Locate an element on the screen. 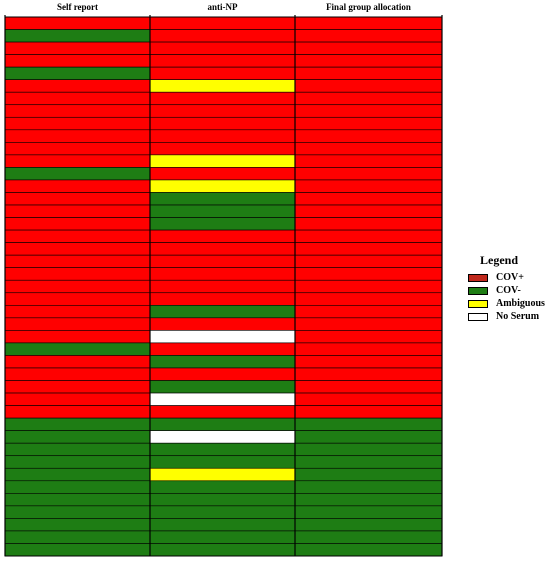 Image resolution: width=550 pixels, height=561 pixels. legend-item-ambiguous: Ambiguous is located at coordinates (508, 303).